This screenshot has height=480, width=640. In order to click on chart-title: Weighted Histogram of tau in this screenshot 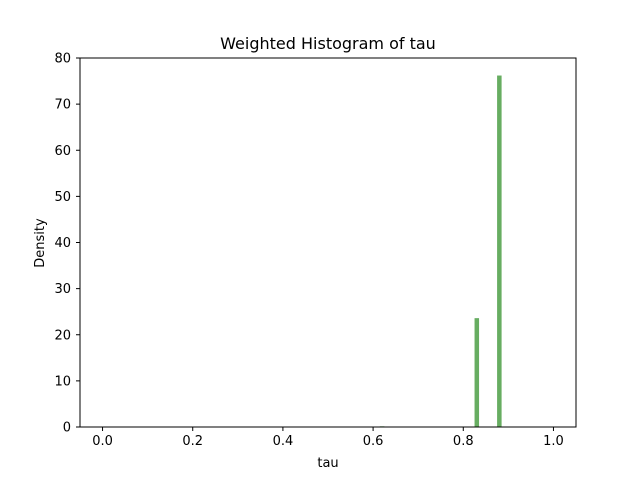, I will do `click(328, 43)`.